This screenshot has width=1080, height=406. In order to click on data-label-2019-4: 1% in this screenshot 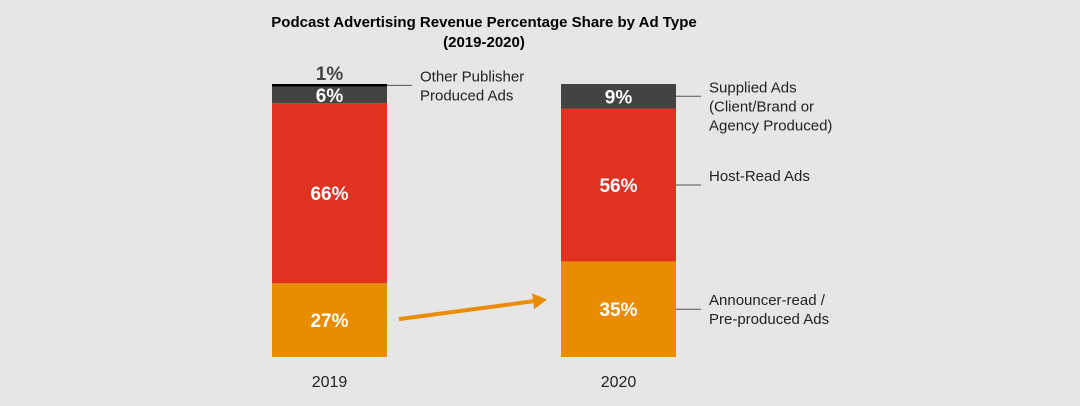, I will do `click(330, 74)`.